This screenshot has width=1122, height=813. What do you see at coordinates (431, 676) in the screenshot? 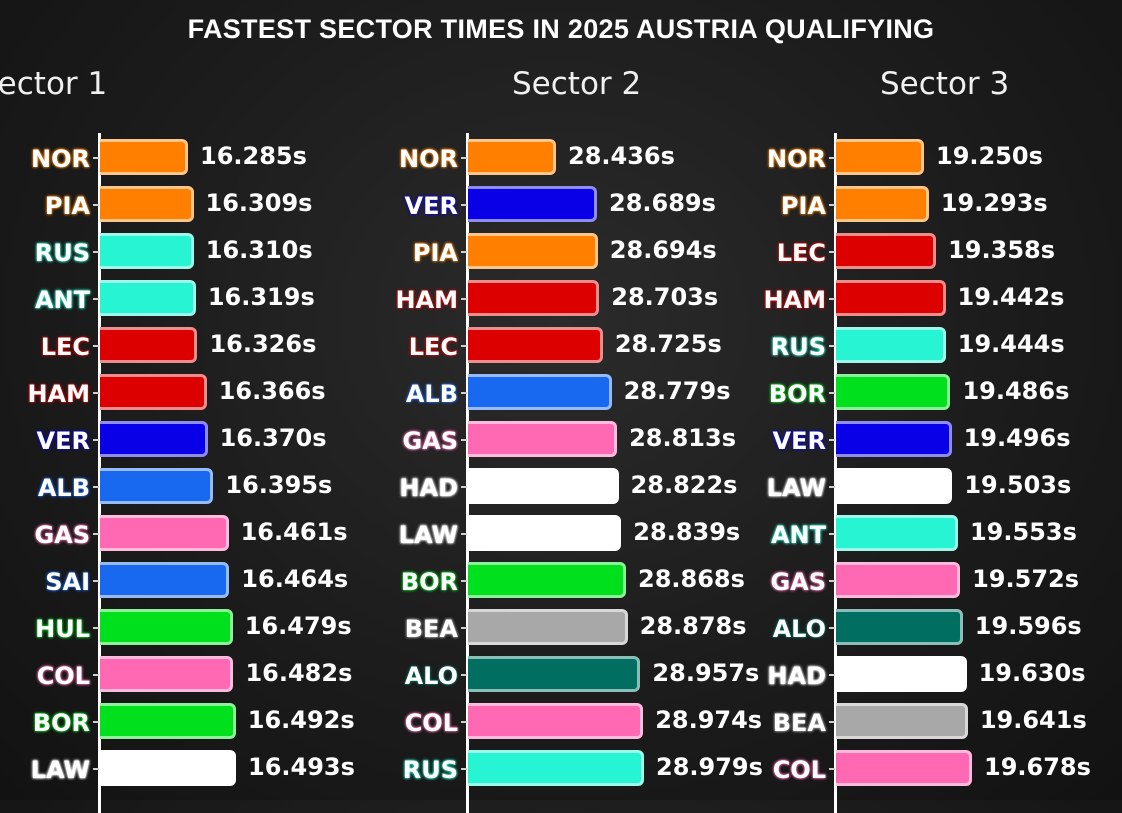
I see `driver-label: ALO` at bounding box center [431, 676].